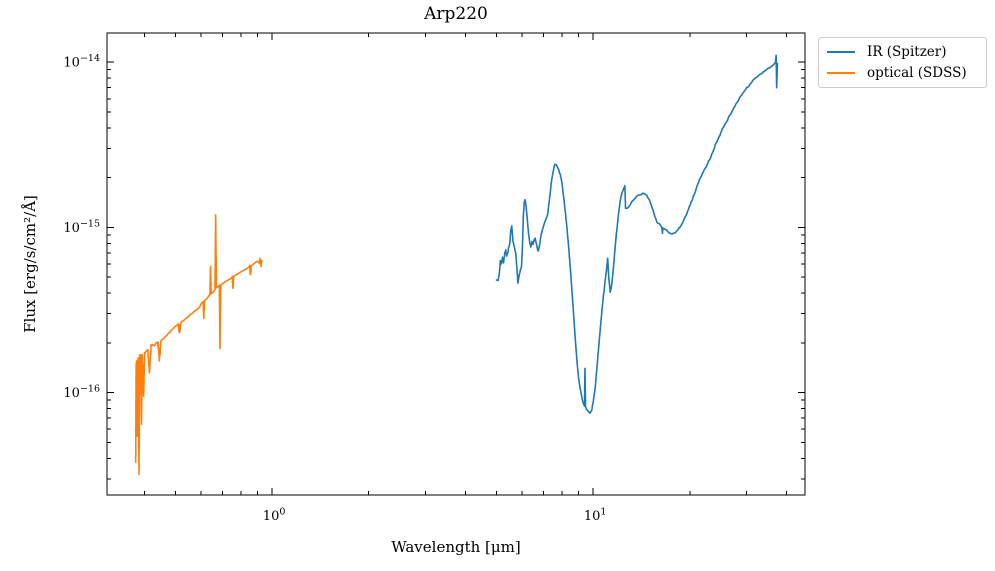  What do you see at coordinates (456, 547) in the screenshot?
I see `x-axis-label: Wavelength [μm]` at bounding box center [456, 547].